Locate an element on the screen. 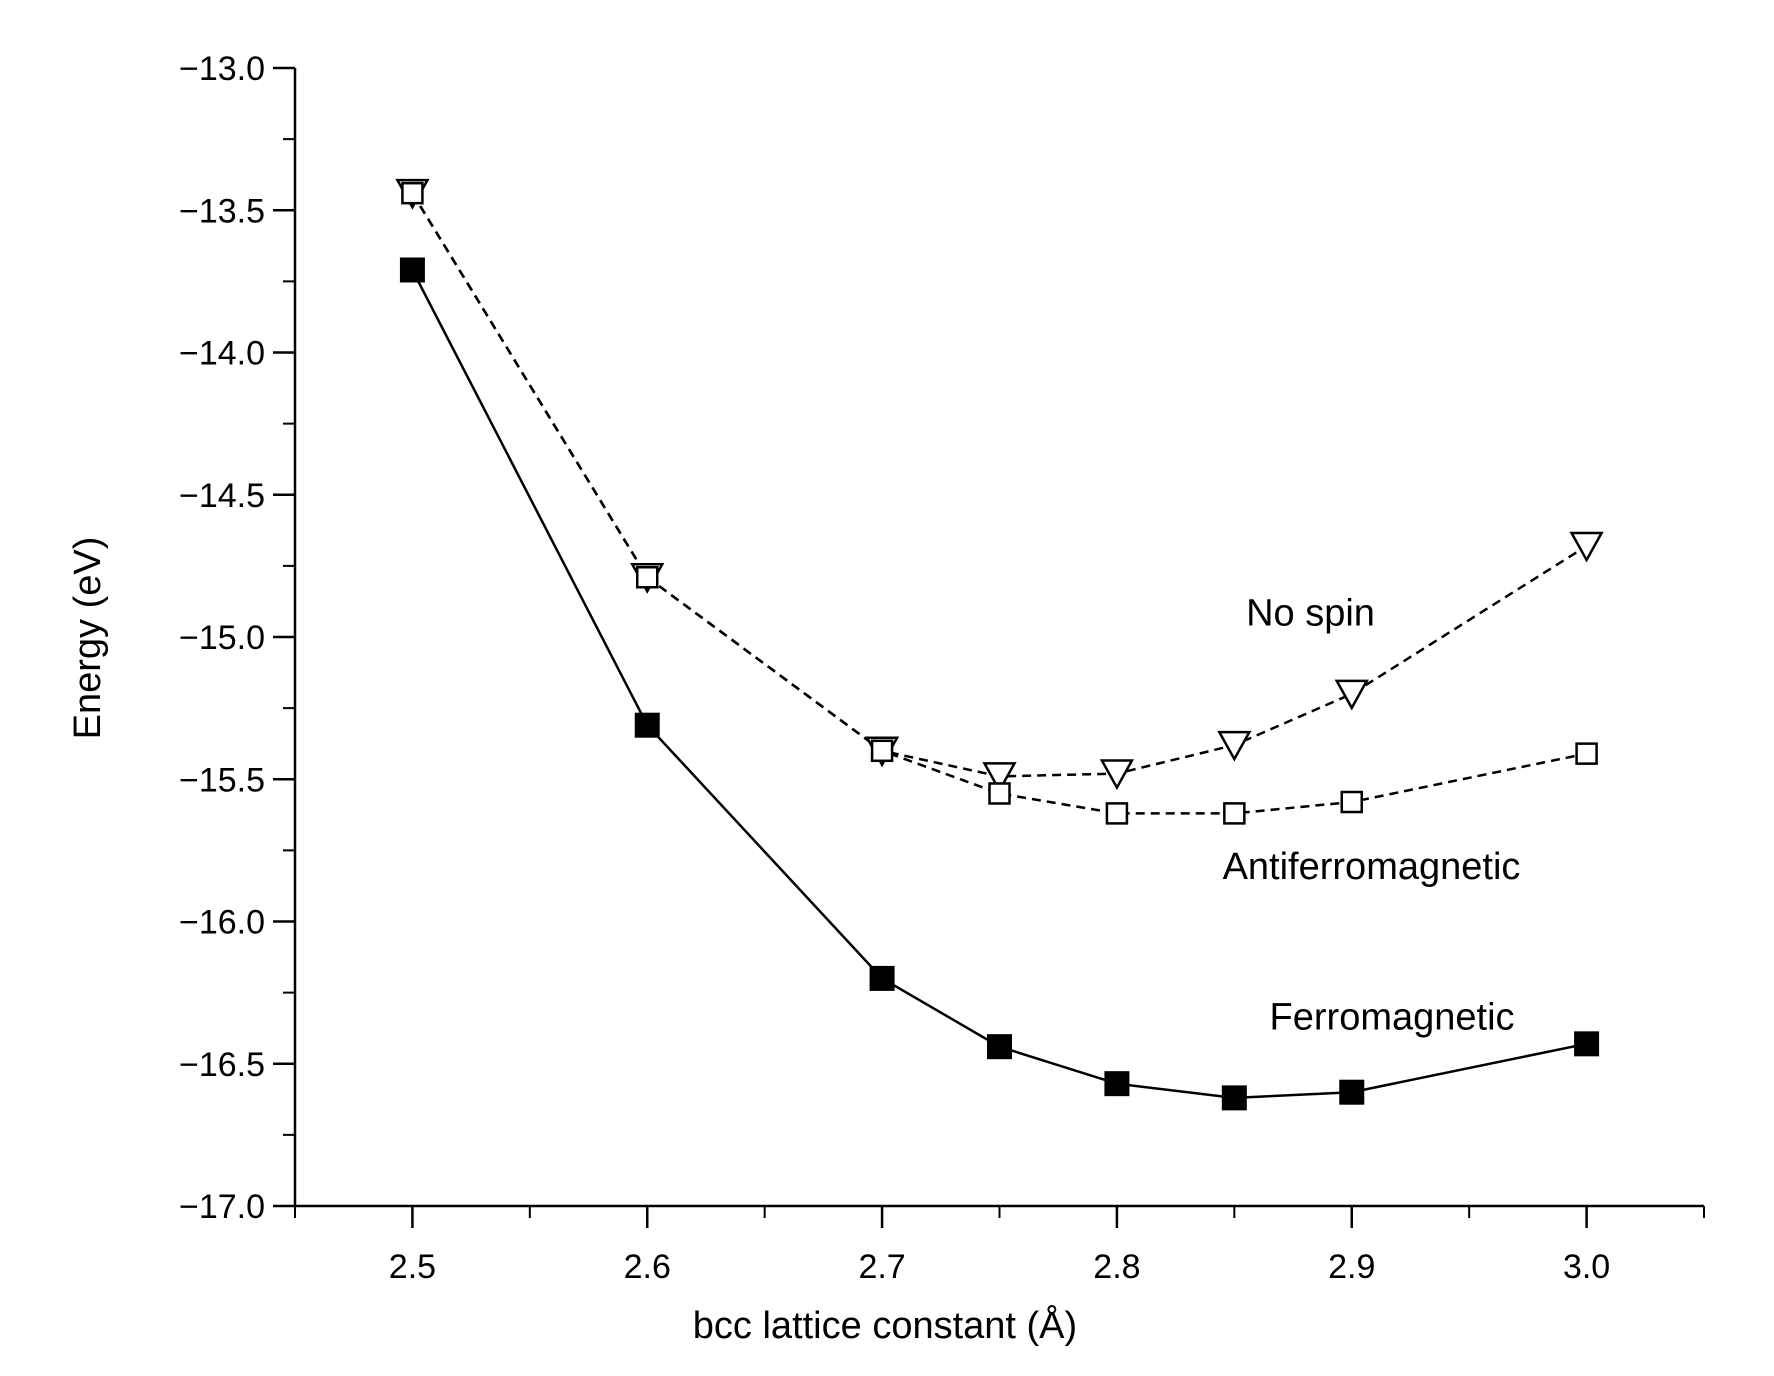 The height and width of the screenshot is (1376, 1774). y-tick-label: −14.5 is located at coordinates (222, 496).